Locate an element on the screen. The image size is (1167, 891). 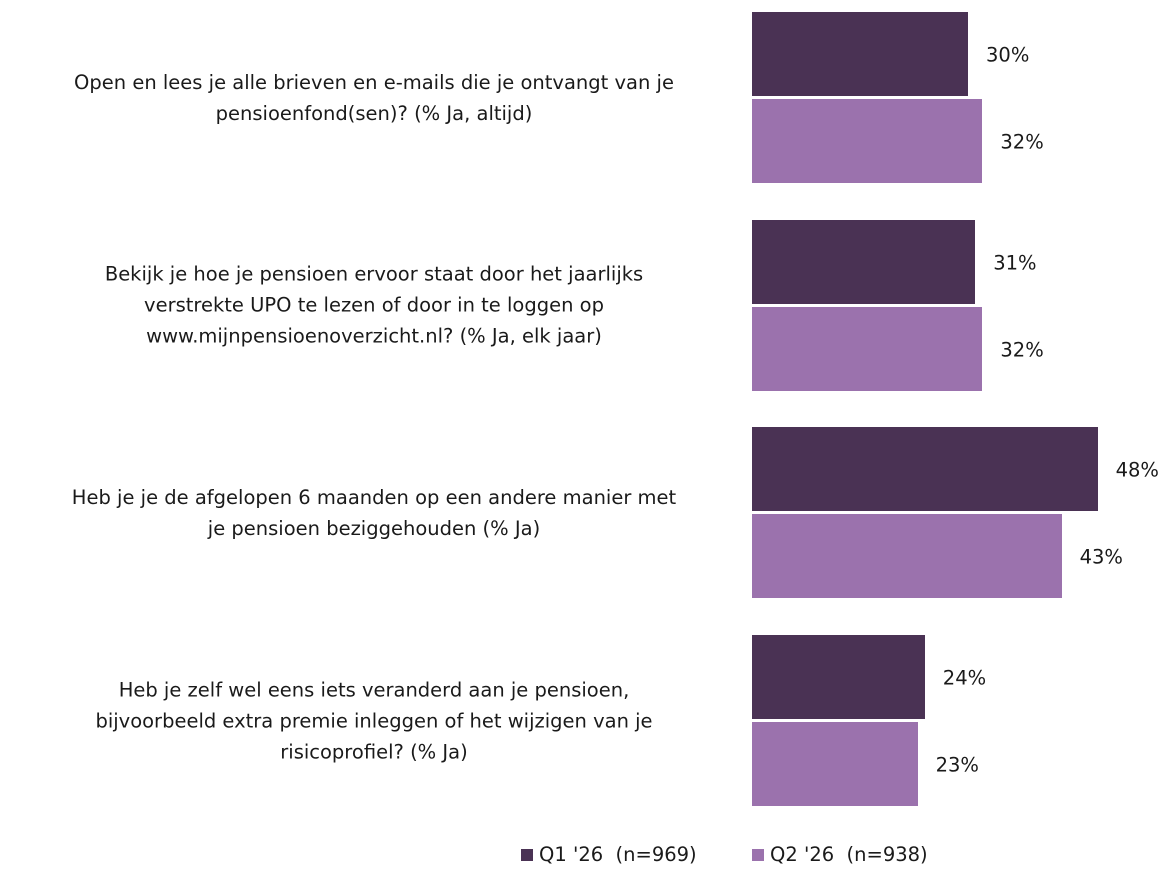
legend-item: Q2 '26 (n=938) is located at coordinates (840, 854).